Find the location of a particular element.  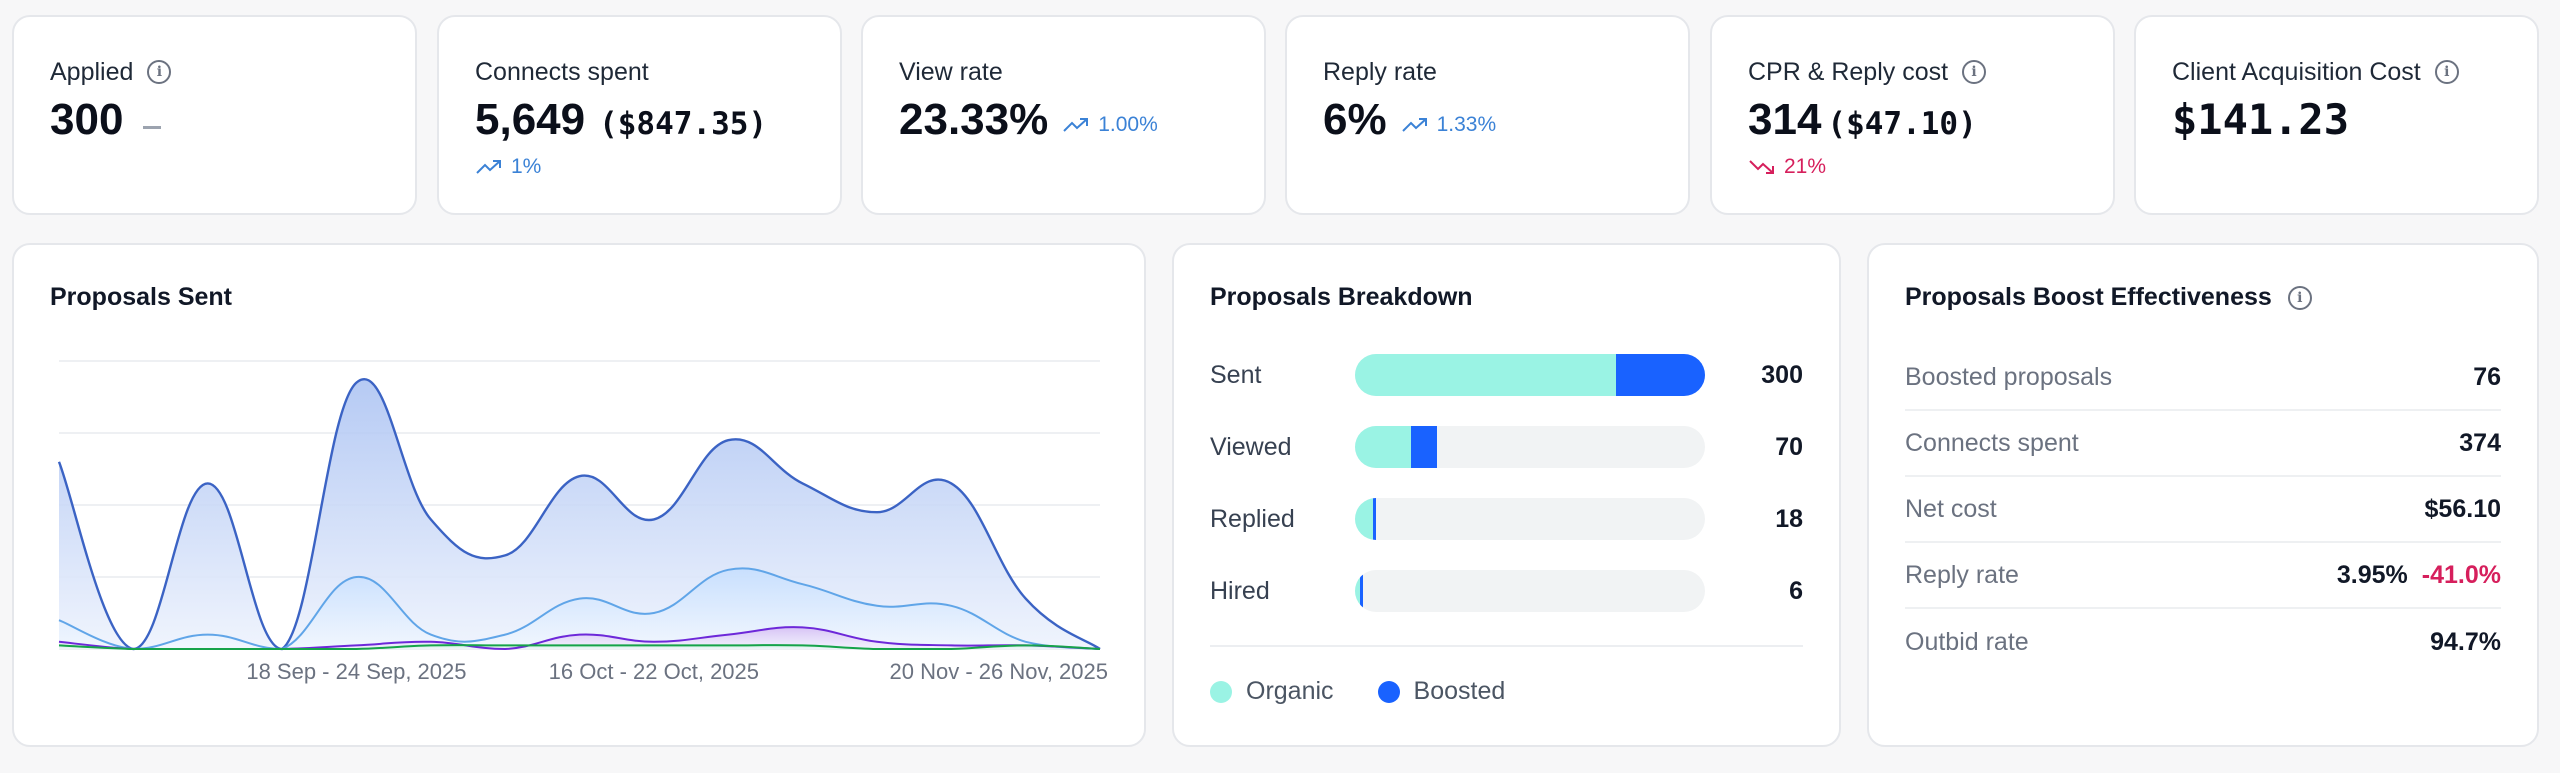

metric-value: 3.95% is located at coordinates (2372, 574).